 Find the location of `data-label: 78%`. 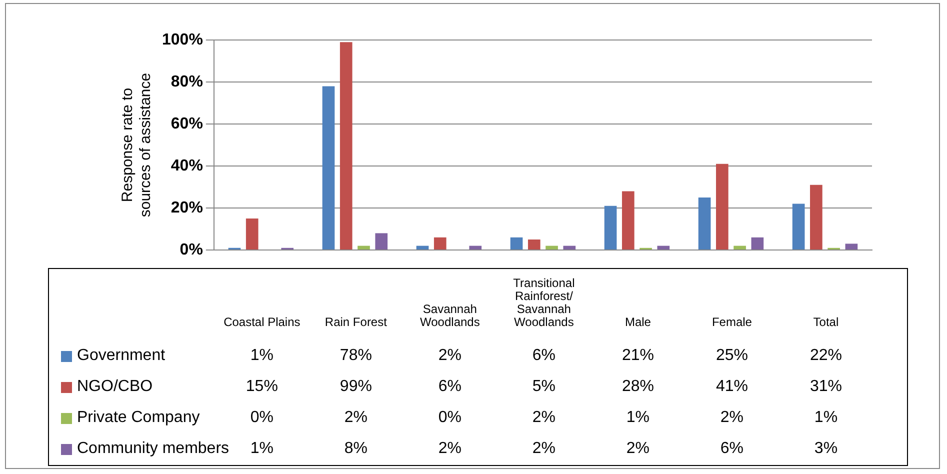

data-label: 78% is located at coordinates (355, 356).